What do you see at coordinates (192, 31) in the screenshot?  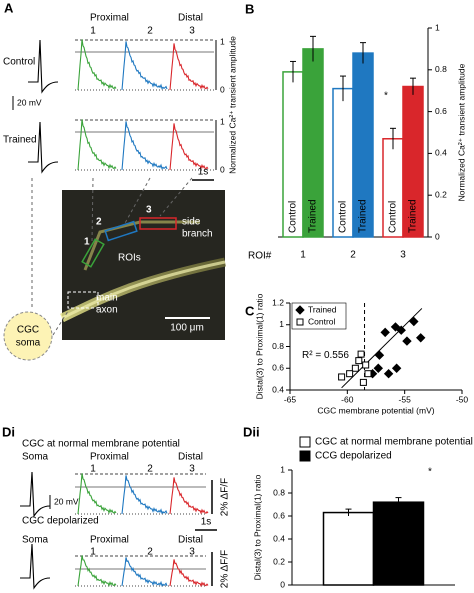 I see `roi-number: 3` at bounding box center [192, 31].